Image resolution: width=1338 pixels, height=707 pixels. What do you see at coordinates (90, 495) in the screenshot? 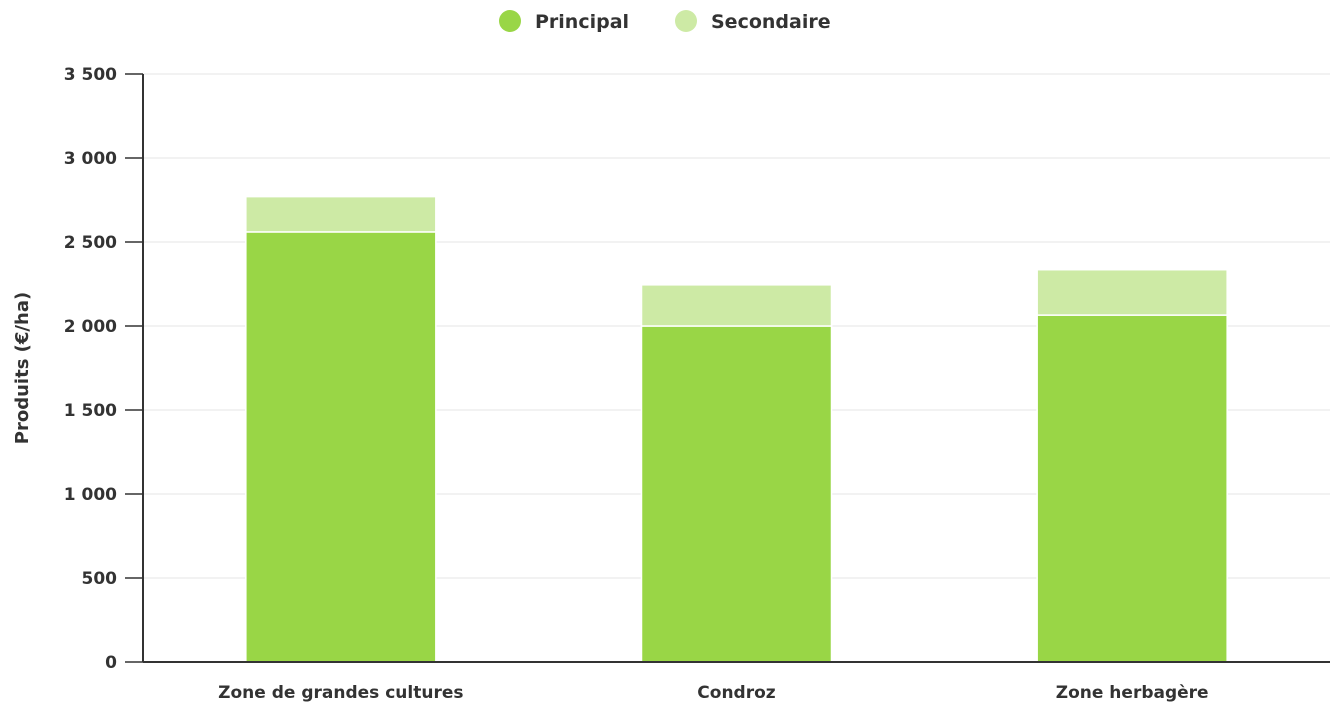
I see `y-tick-label: 1 000` at bounding box center [90, 495].